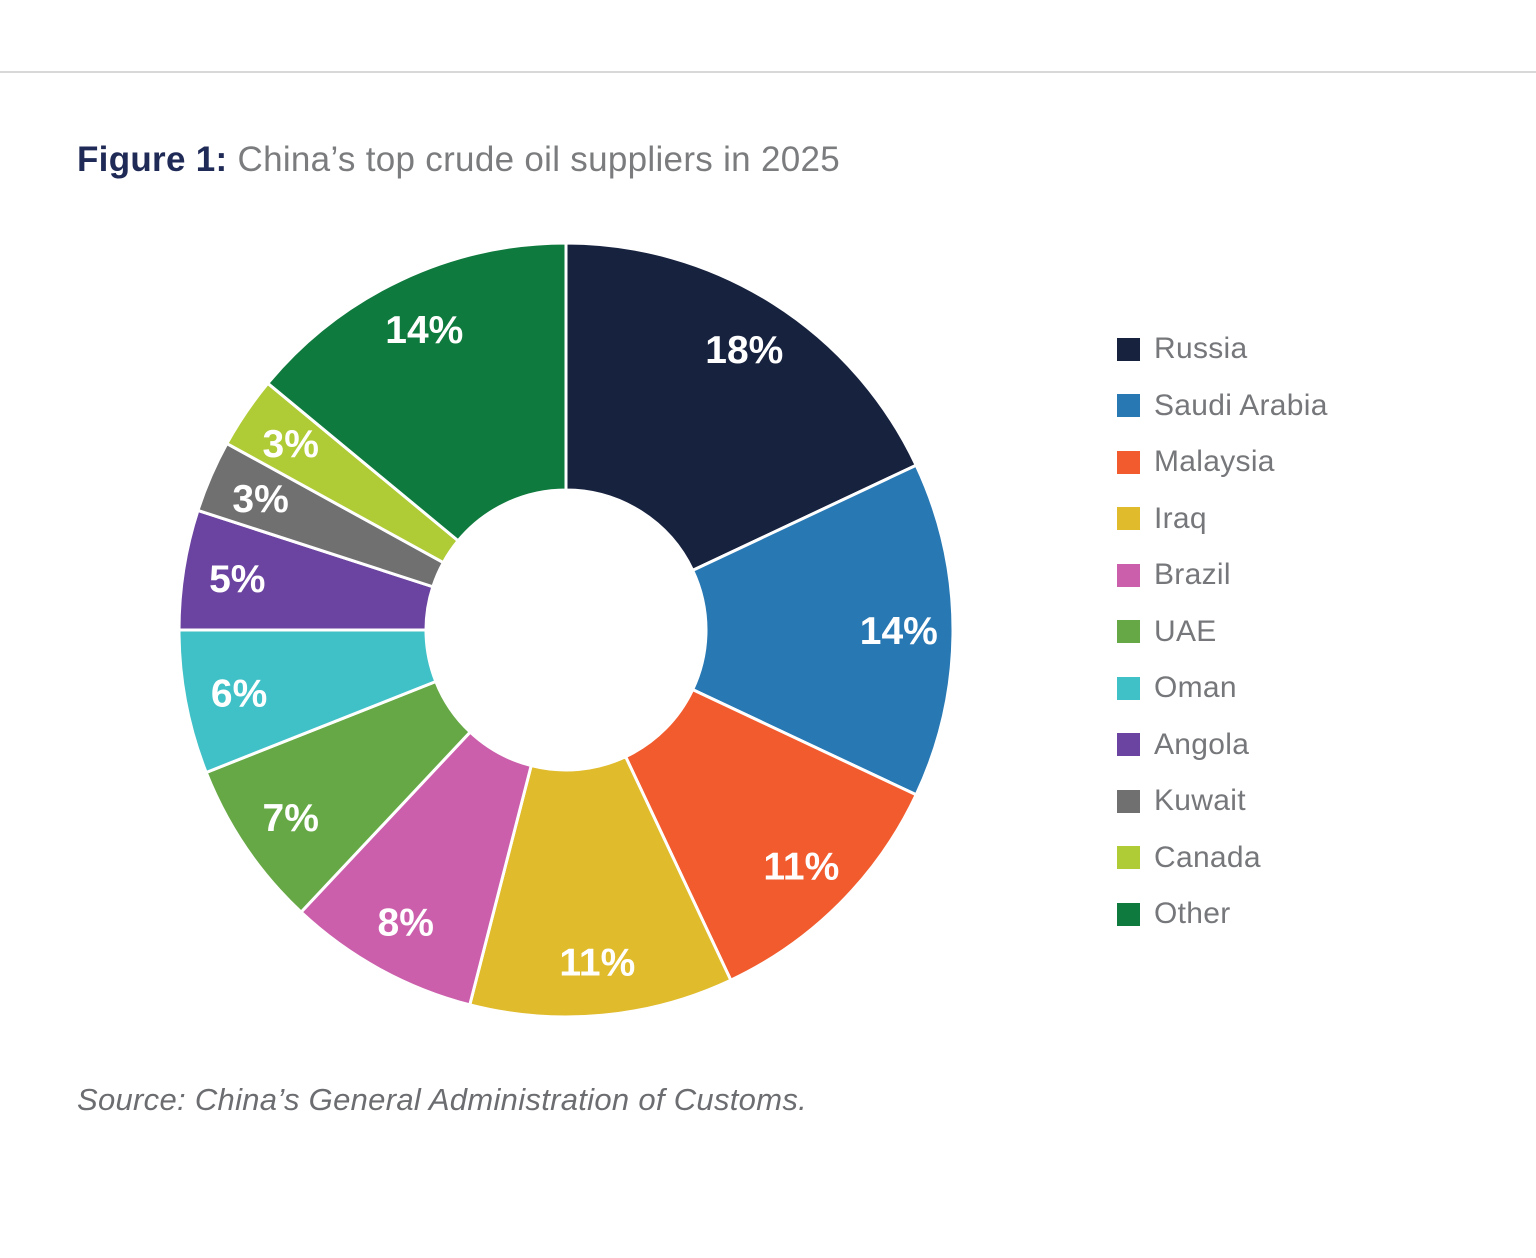 The image size is (1536, 1258). Describe the element at coordinates (152, 159) in the screenshot. I see `figure-label: Figure 1:` at that location.